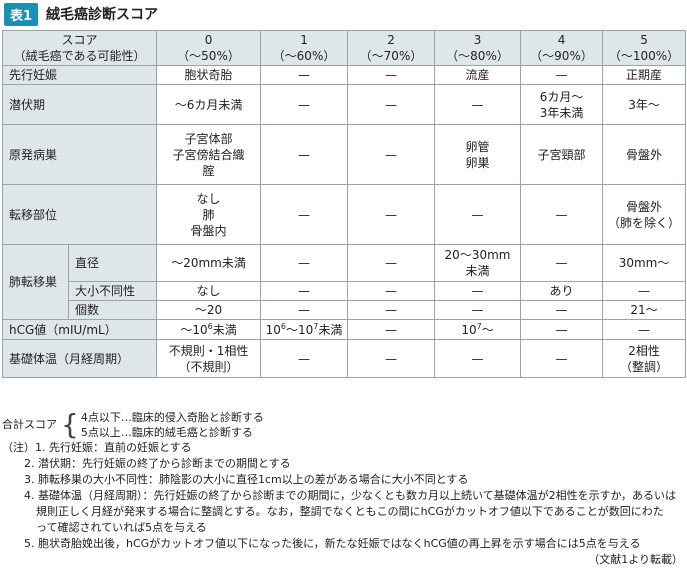 The height and width of the screenshot is (577, 687). I want to click on row-label: 基礎体温（月経周期）, so click(79, 358).